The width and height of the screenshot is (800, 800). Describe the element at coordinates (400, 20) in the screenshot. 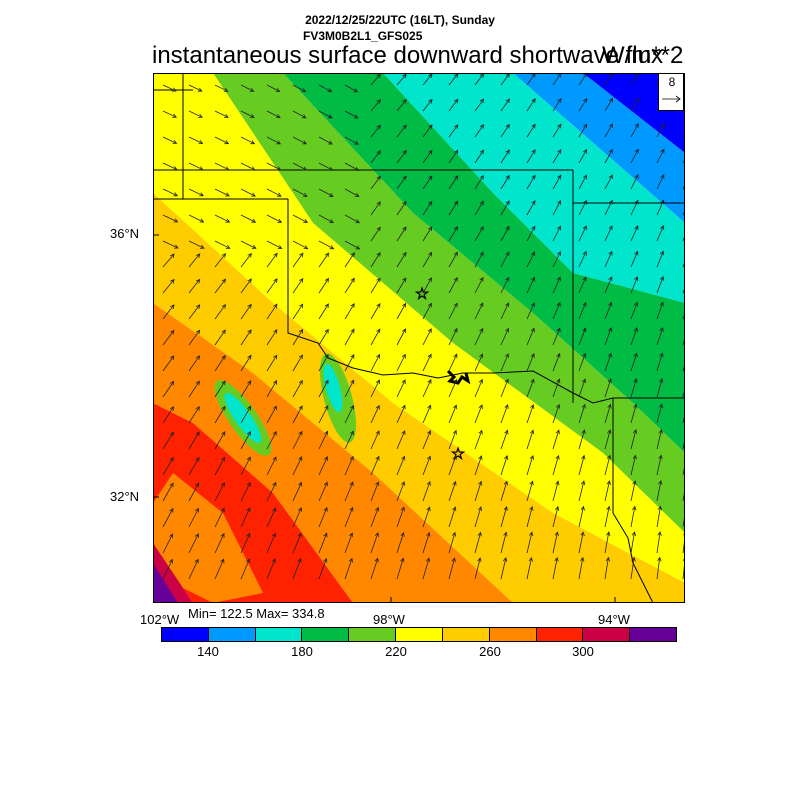

I see `header-datetime: 2022/12/25/22UTC (16LT), Sunday` at that location.